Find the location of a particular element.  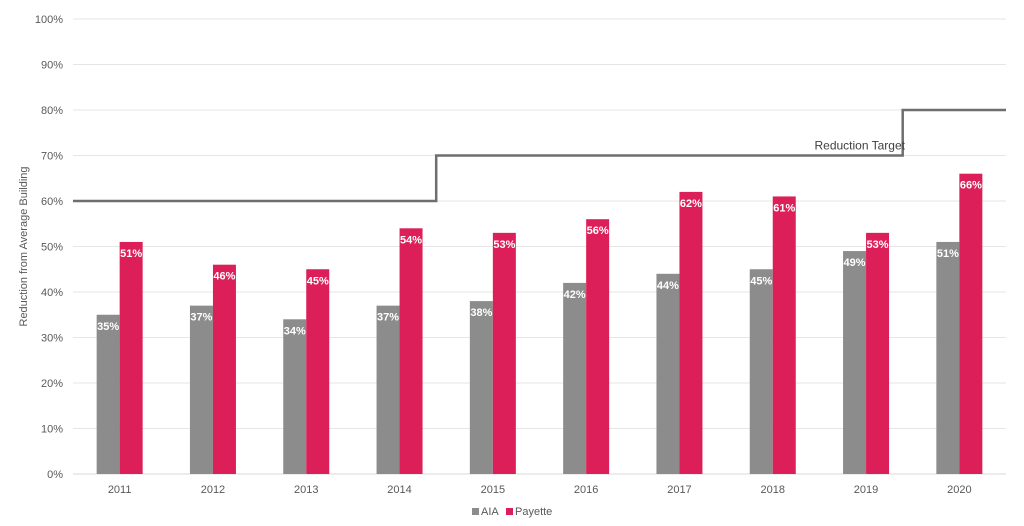

data-label-aia-2020: 51% is located at coordinates (948, 254).